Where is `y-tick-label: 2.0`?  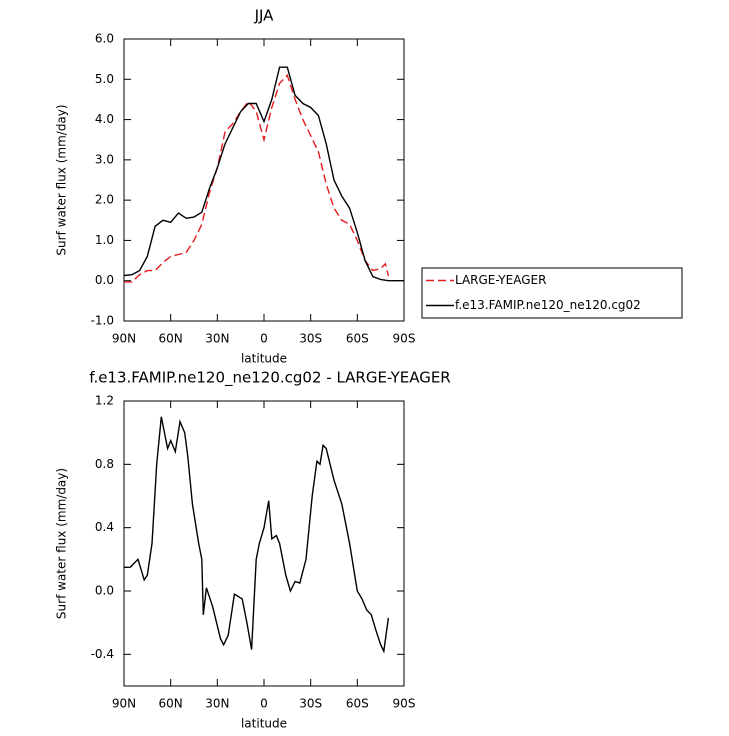 y-tick-label: 2.0 is located at coordinates (104, 200).